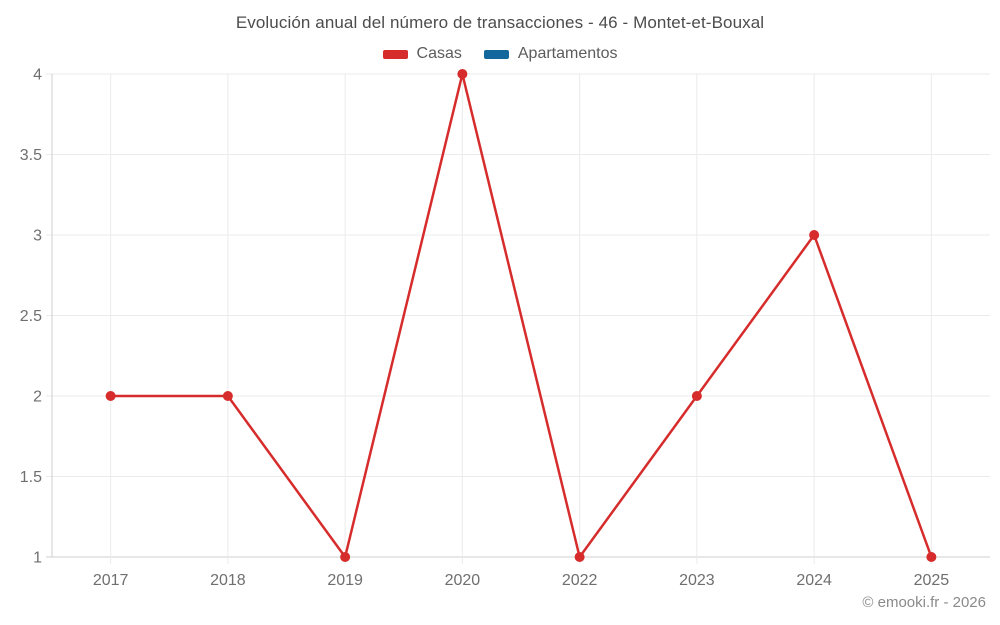 This screenshot has height=625, width=1000. I want to click on legend-swatch-casas, so click(395, 54).